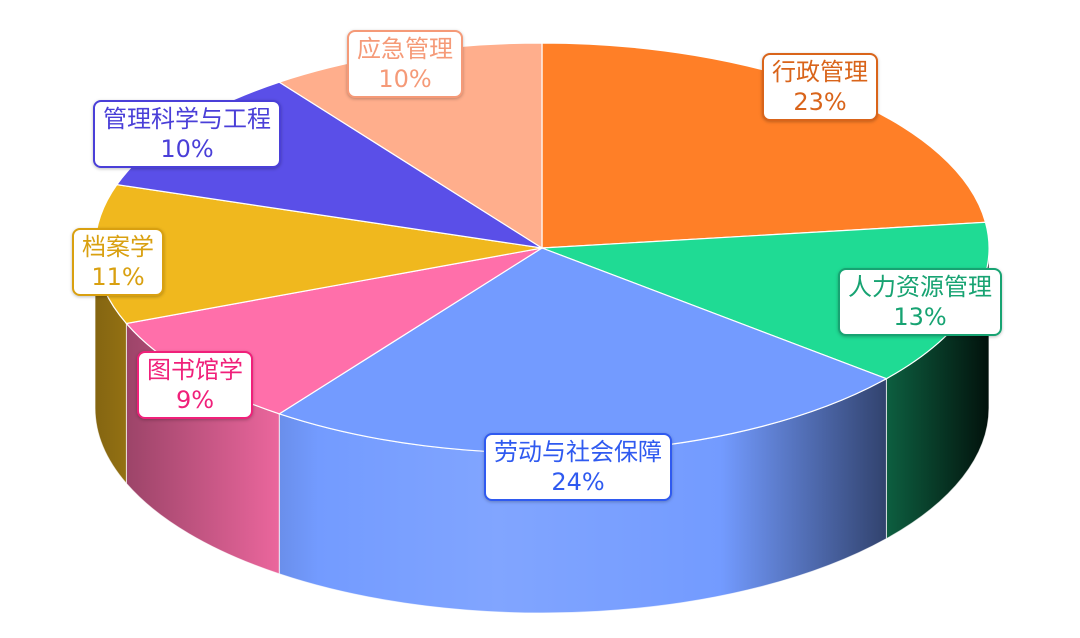 Image resolution: width=1080 pixels, height=638 pixels. I want to click on data-label: 人力资源管理 13%, so click(920, 302).